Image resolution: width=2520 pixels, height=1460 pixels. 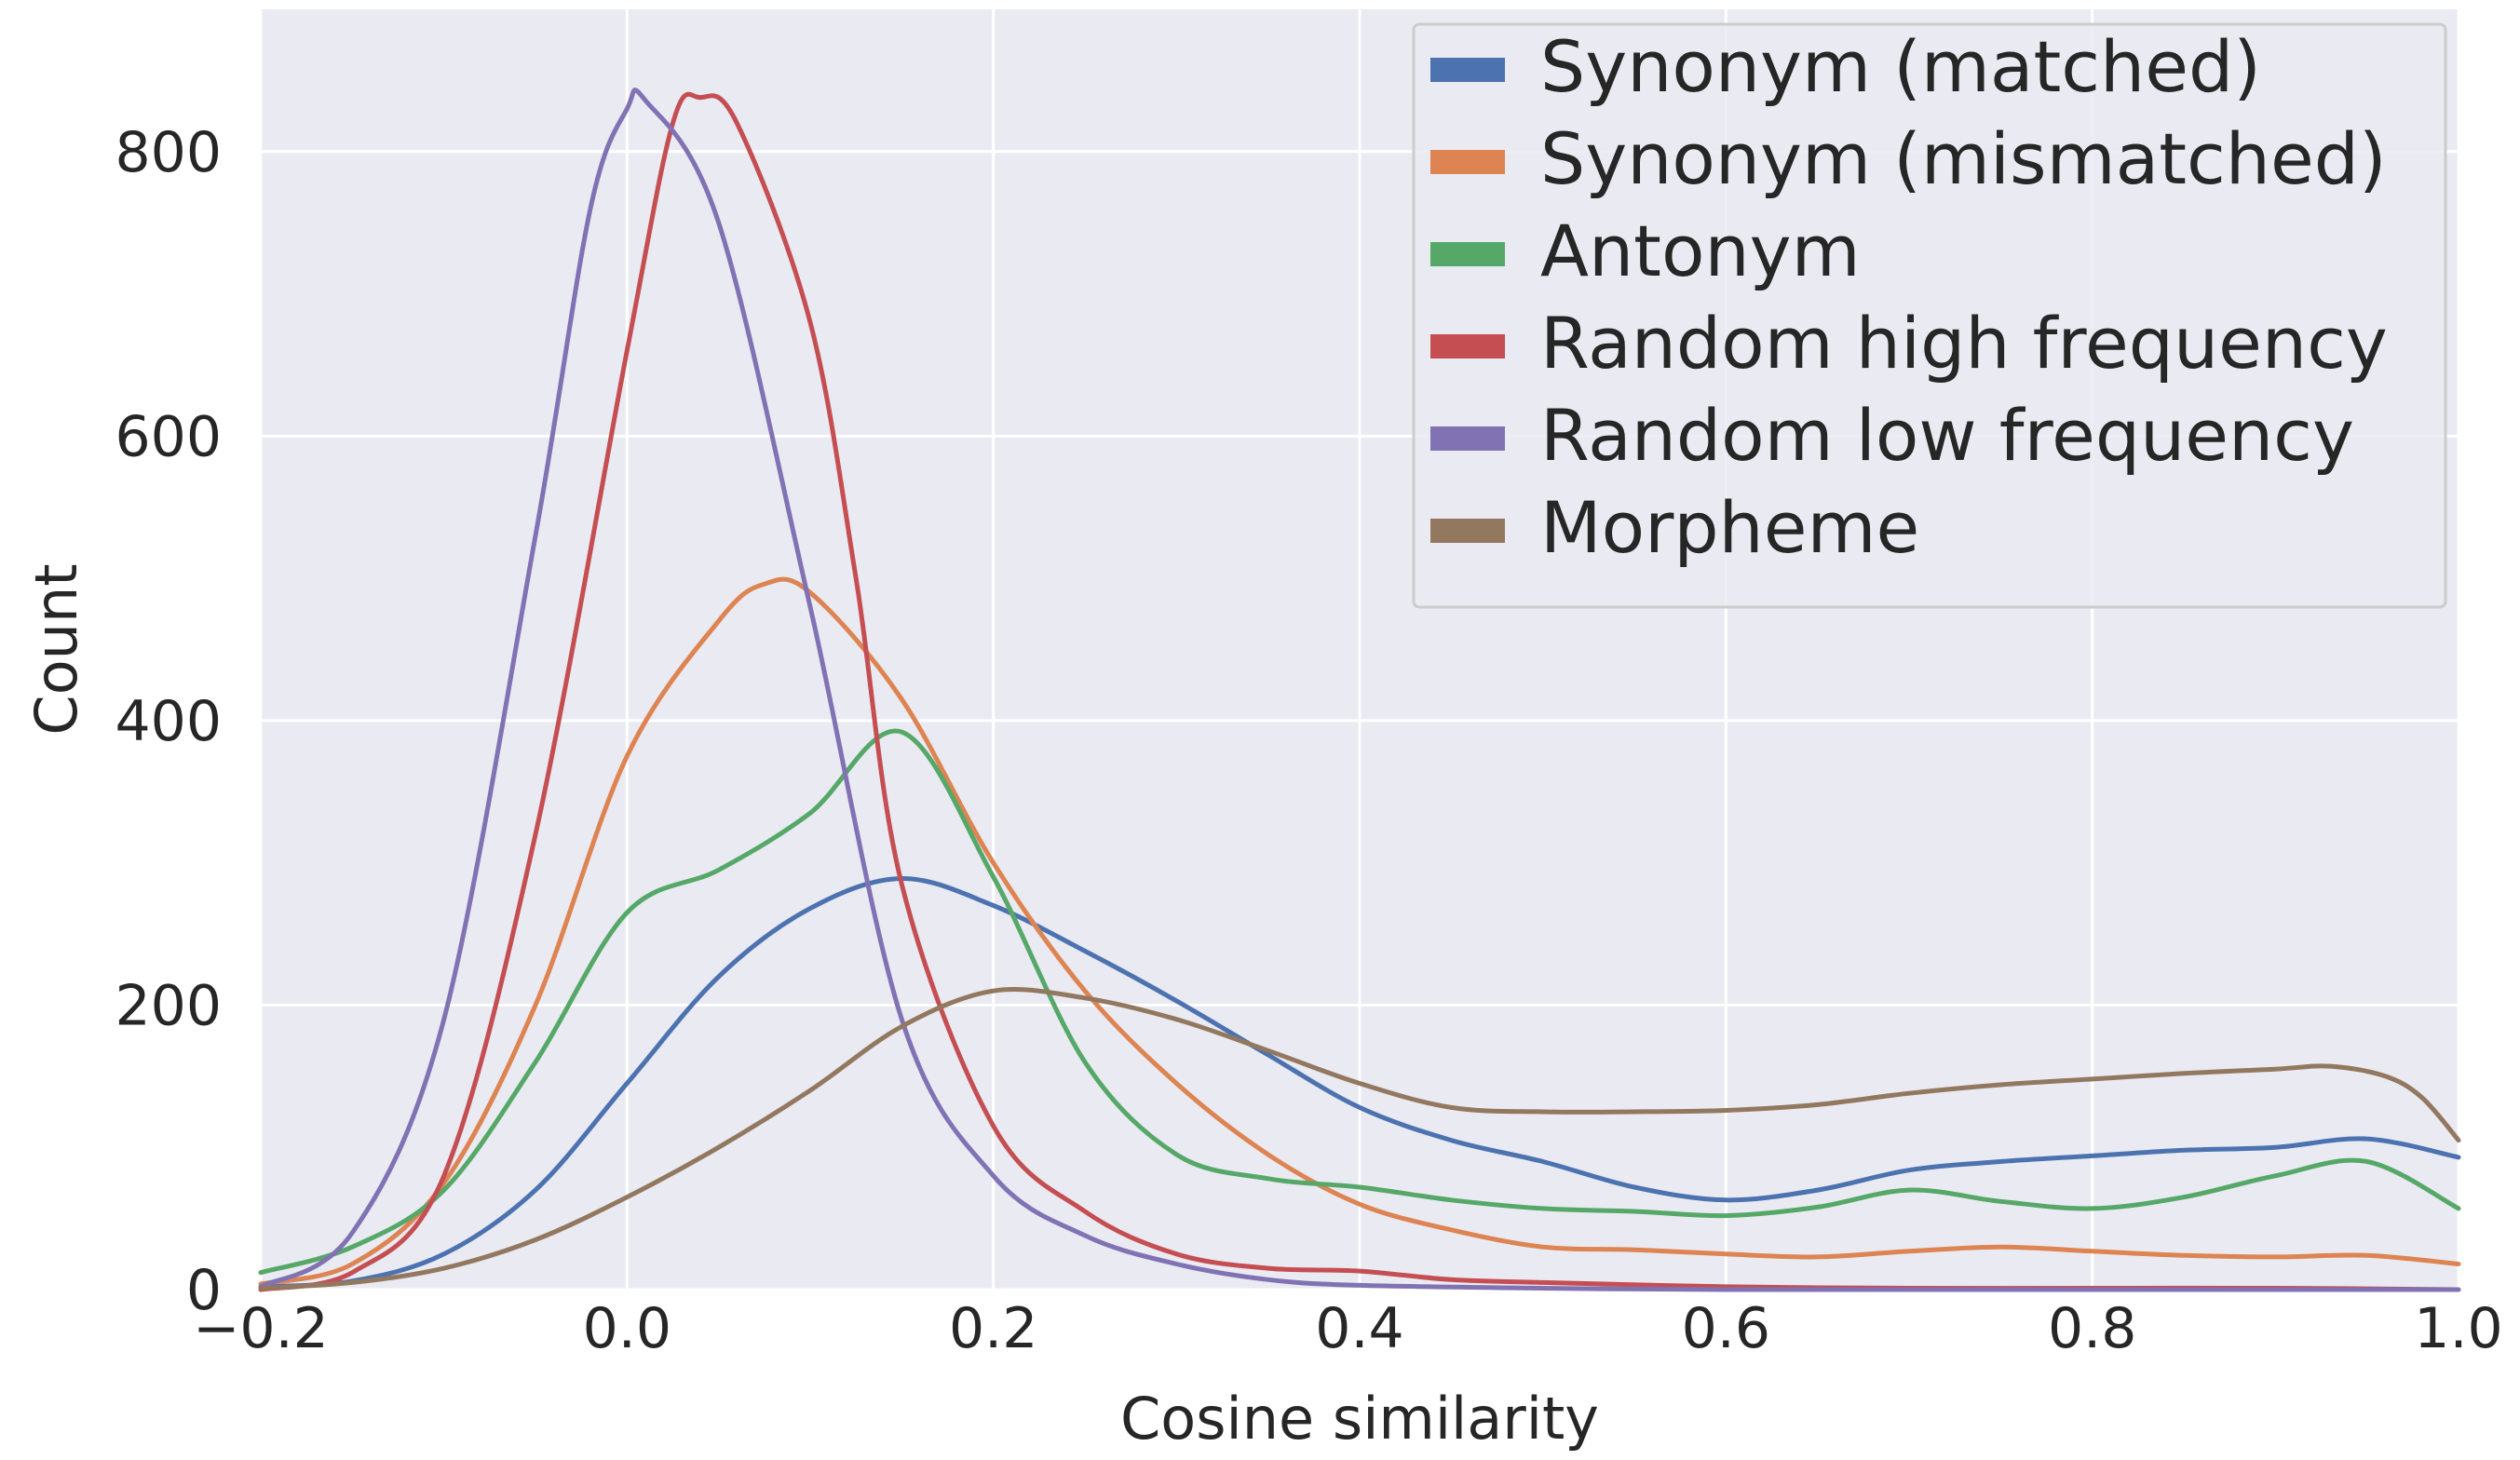 I want to click on y-axis-label: Count, so click(x=56, y=649).